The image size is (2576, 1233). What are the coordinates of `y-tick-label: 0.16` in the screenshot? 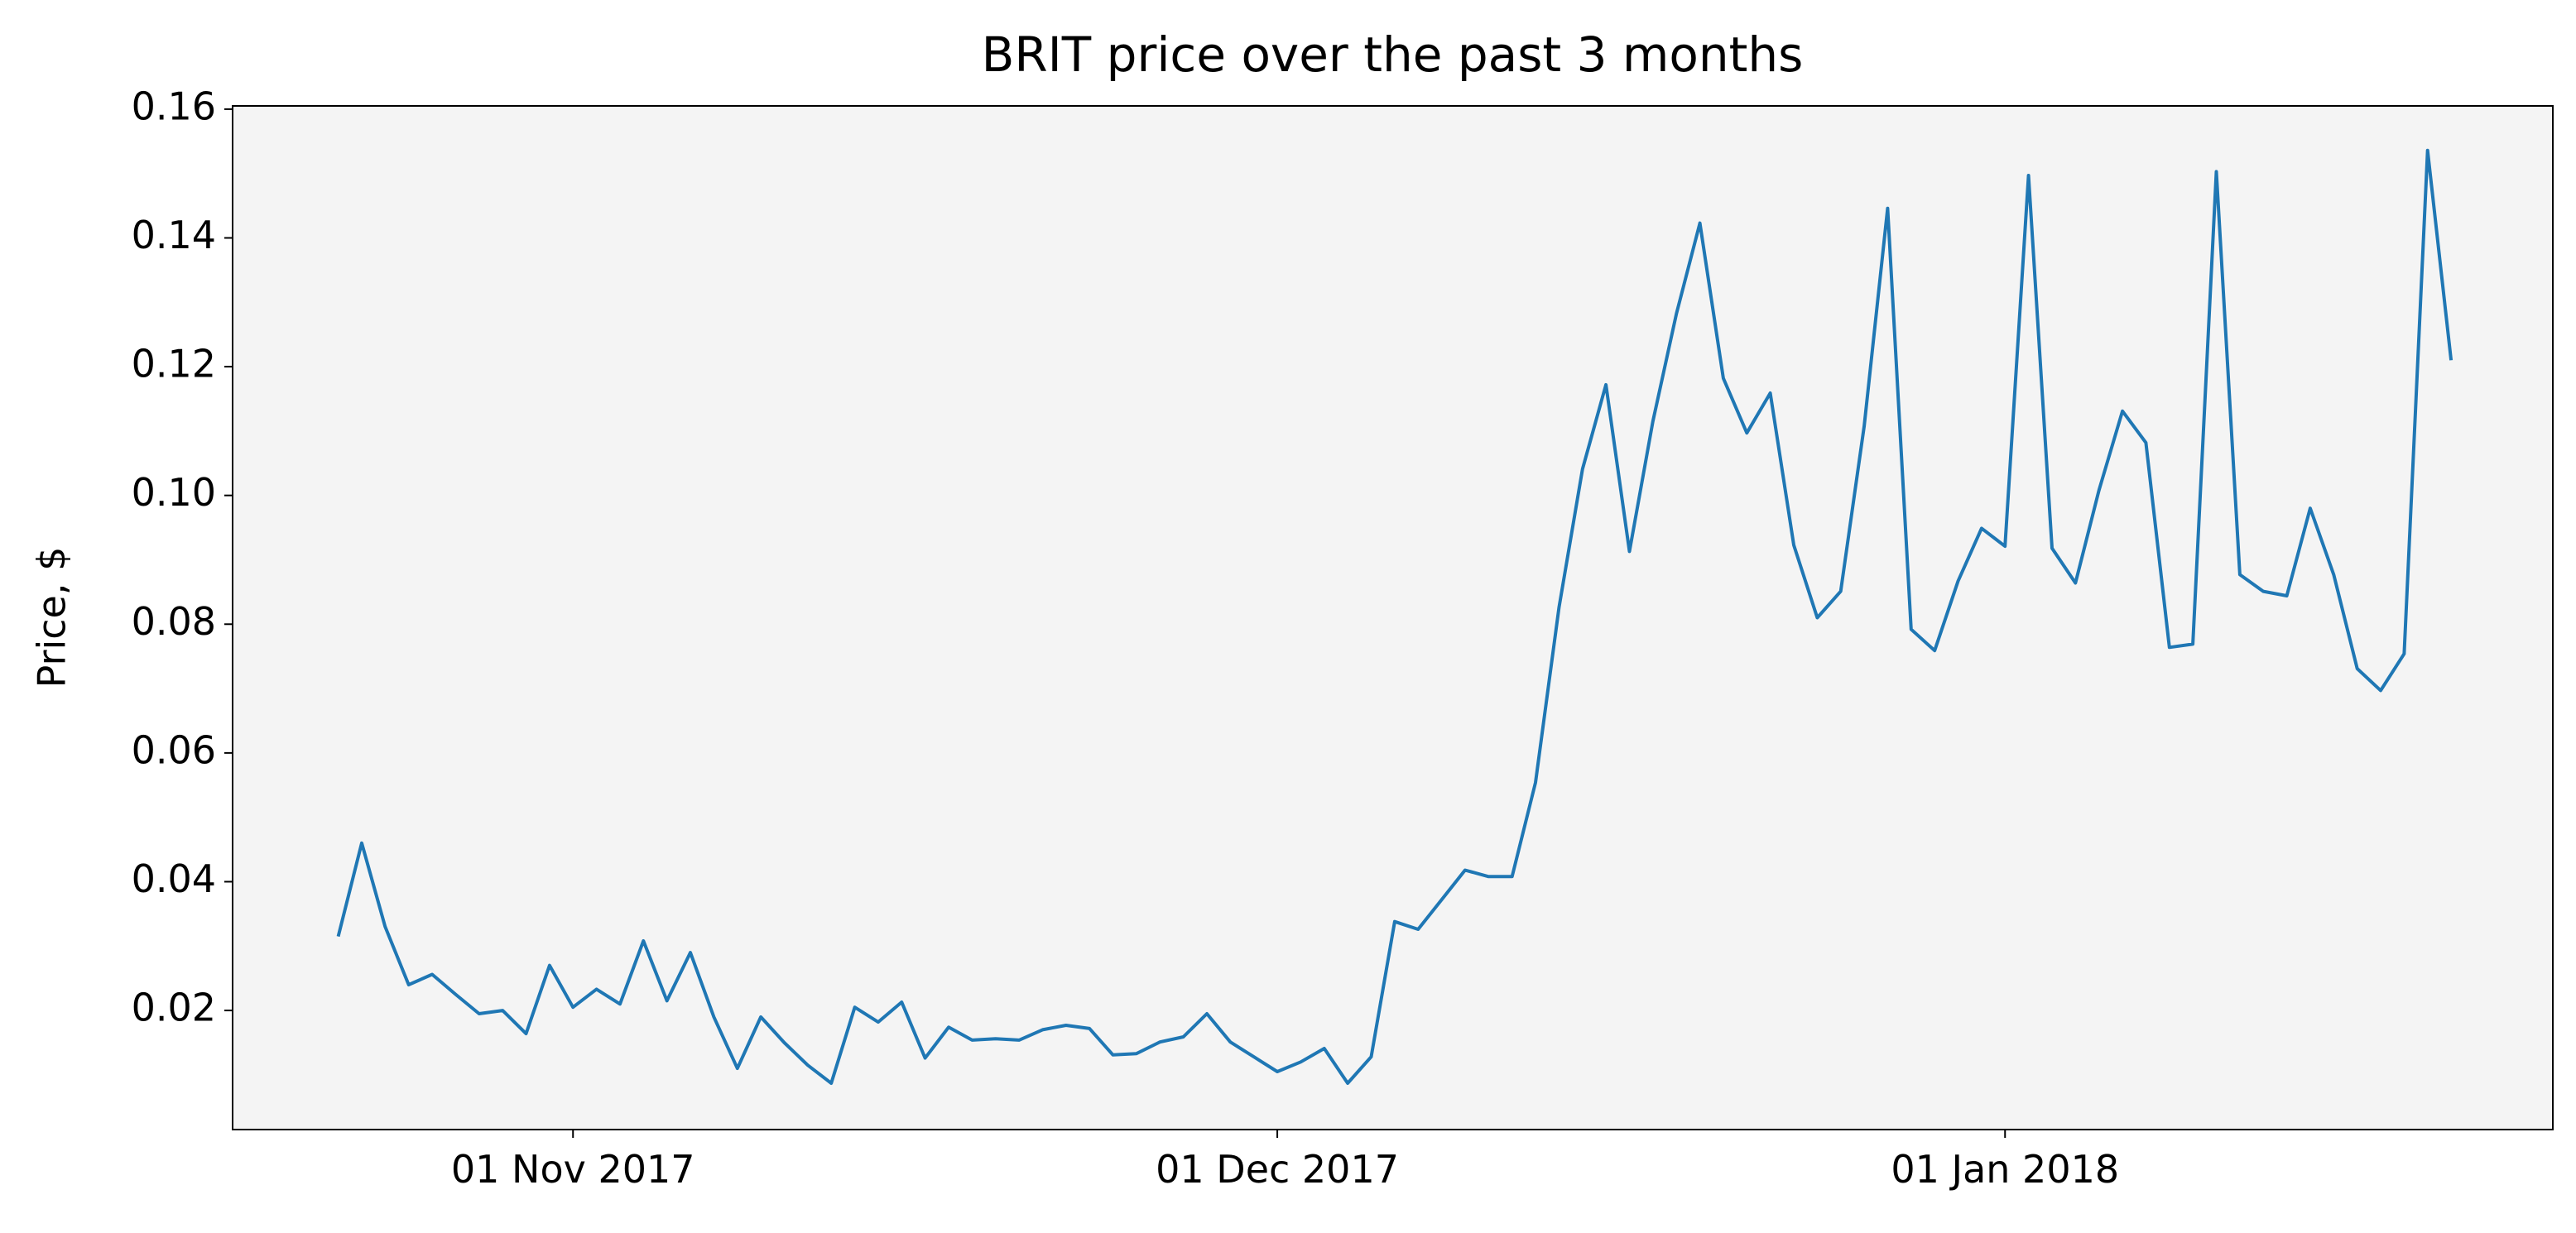 It's located at (174, 106).